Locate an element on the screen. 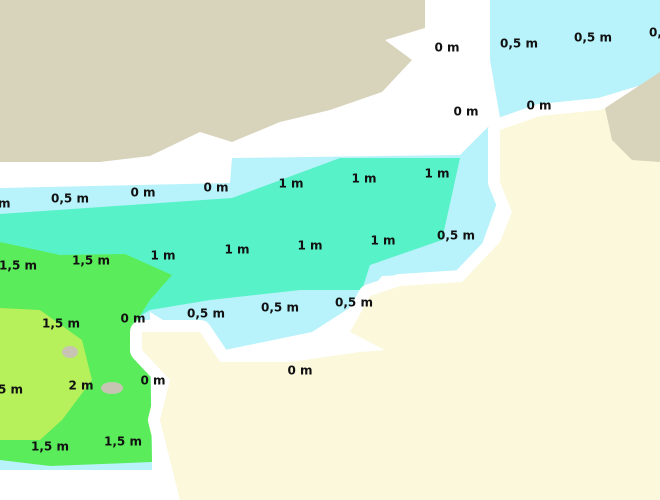 The width and height of the screenshot is (660, 500). wave-height-label: 2 m is located at coordinates (80, 386).